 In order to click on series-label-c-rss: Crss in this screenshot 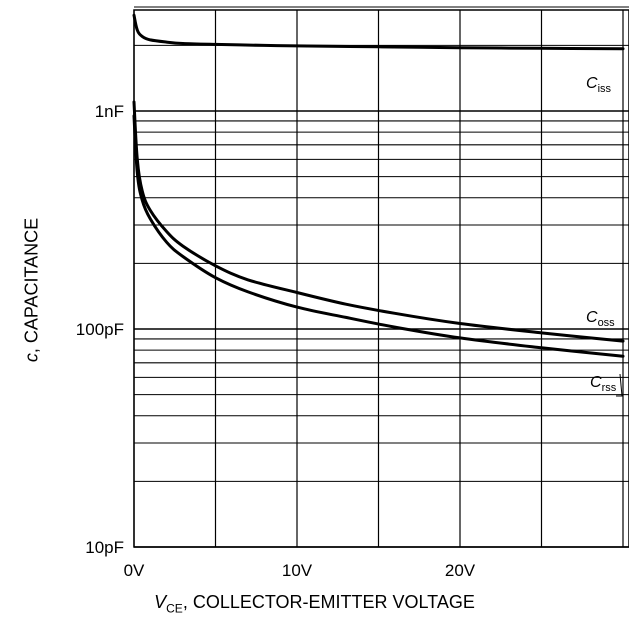, I will do `click(603, 384)`.